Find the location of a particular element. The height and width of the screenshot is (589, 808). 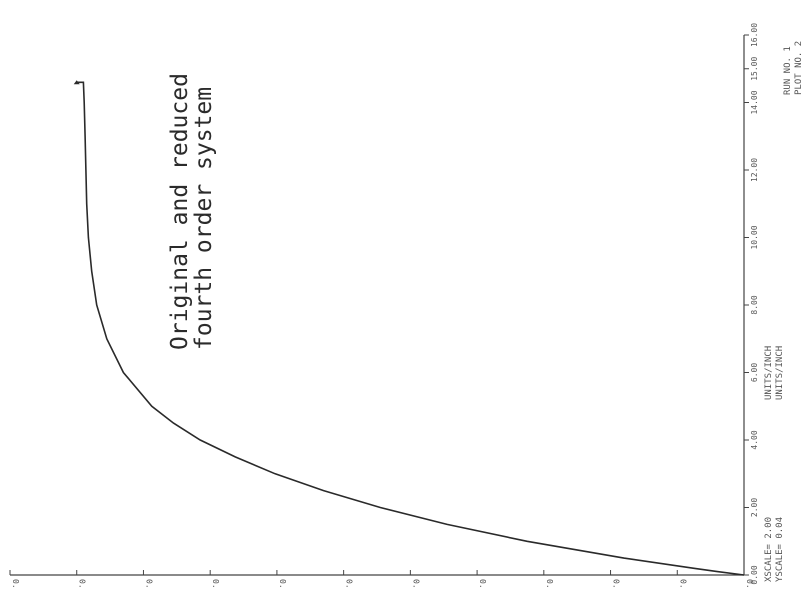

title-line-2: fourth order system is located at coordinates (204, 218).